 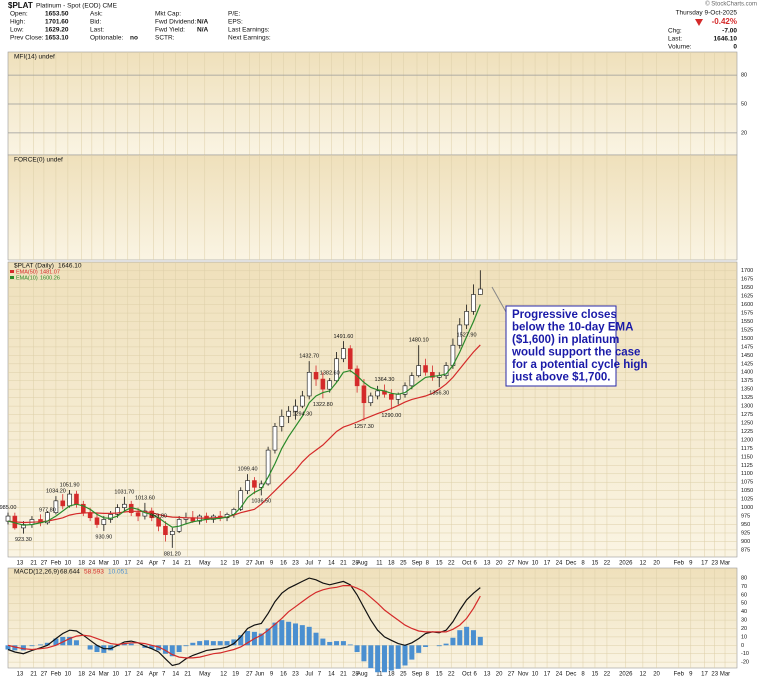 I want to click on y-tick-label: 1650, so click(x=747, y=288).